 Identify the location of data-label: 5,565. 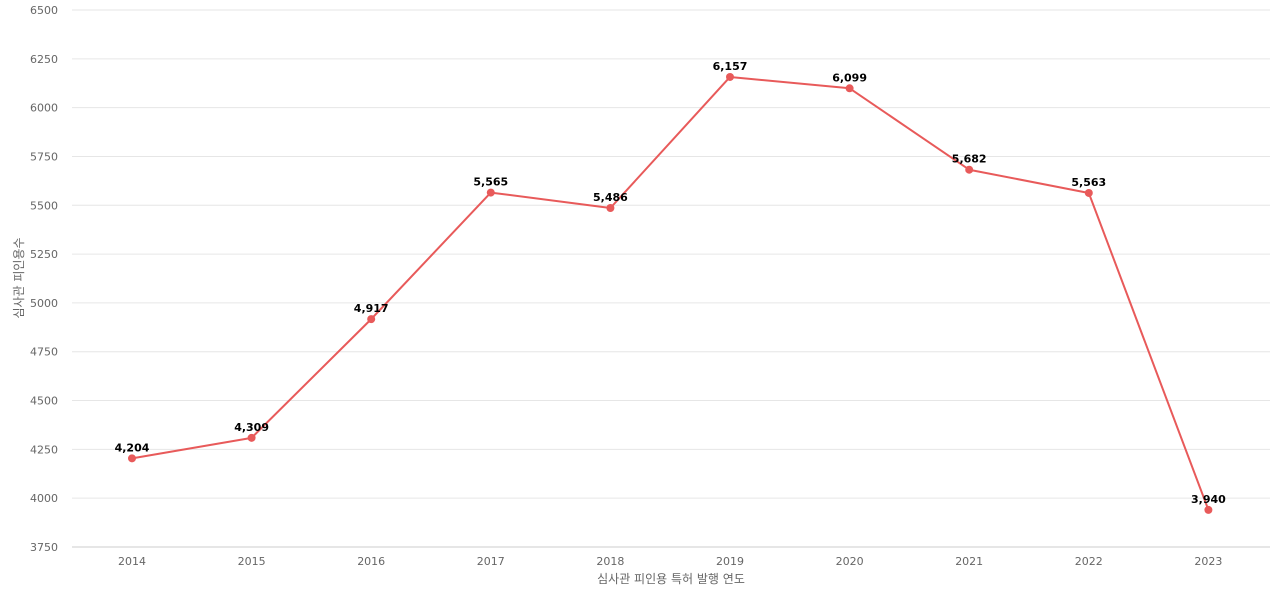
(490, 182).